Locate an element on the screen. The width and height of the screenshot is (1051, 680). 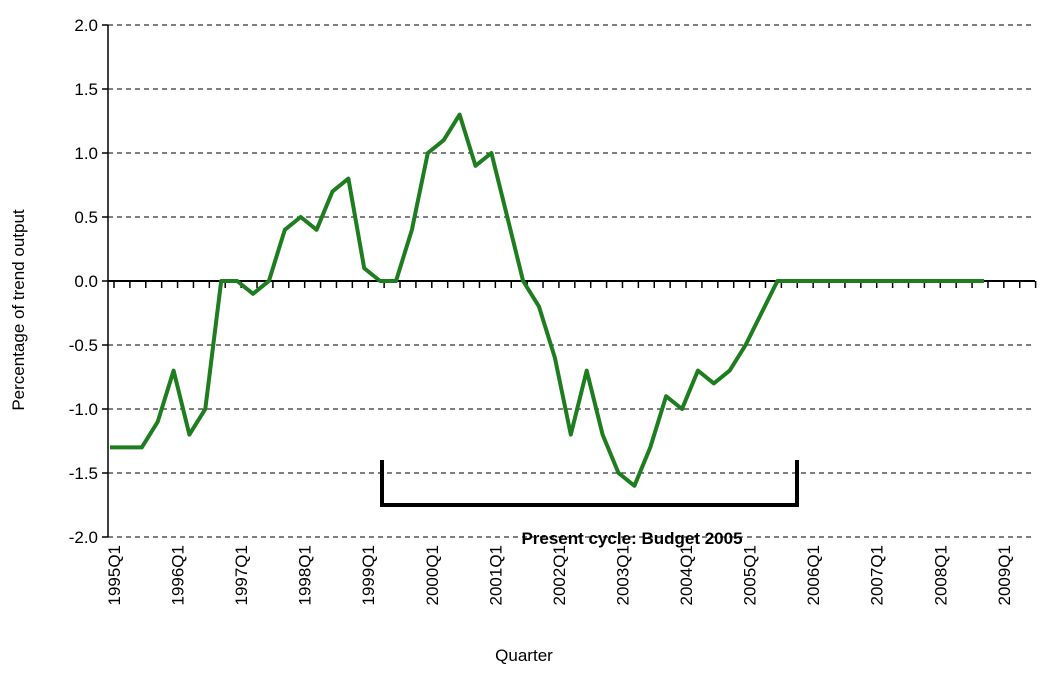
x-tick-label: 2001Q1 is located at coordinates (495, 575).